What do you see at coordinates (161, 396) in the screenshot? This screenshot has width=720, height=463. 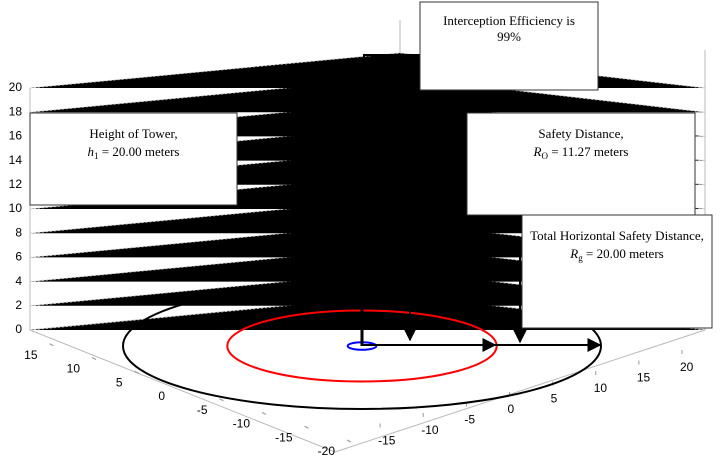 I see `y-tick-label: 0` at bounding box center [161, 396].